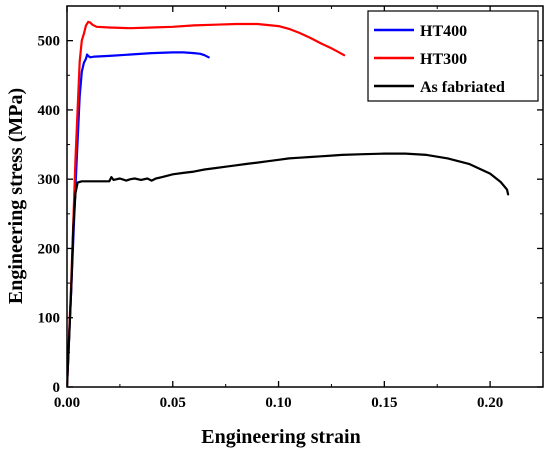 The image size is (550, 451). What do you see at coordinates (49, 249) in the screenshot?
I see `y-tick-label: 200` at bounding box center [49, 249].